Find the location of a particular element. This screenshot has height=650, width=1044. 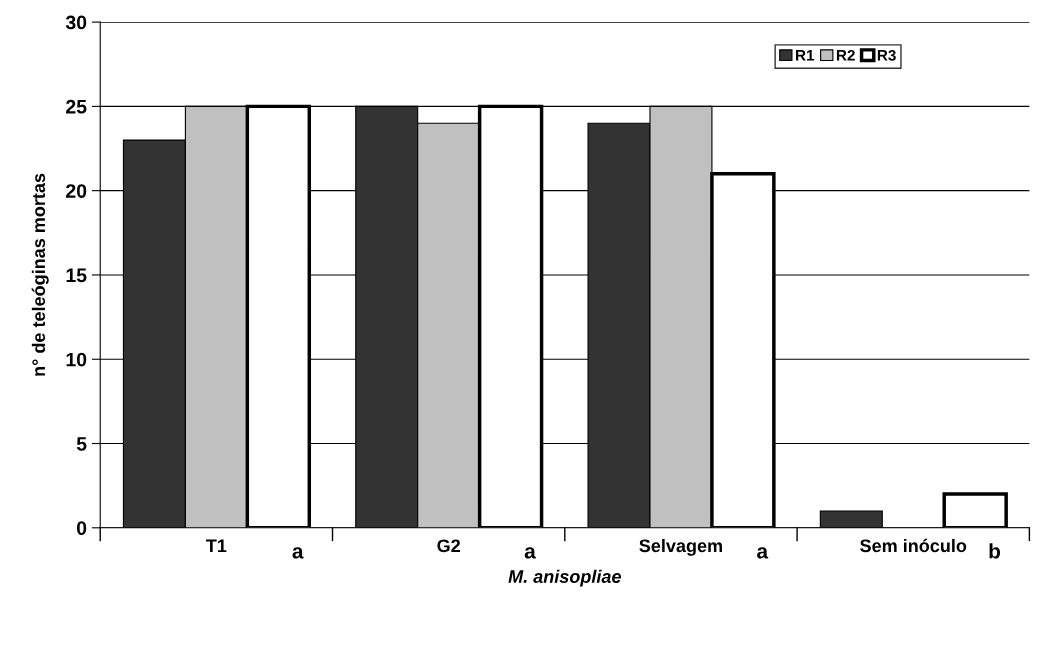

x-axis-title: M. anisopliae is located at coordinates (564, 578).